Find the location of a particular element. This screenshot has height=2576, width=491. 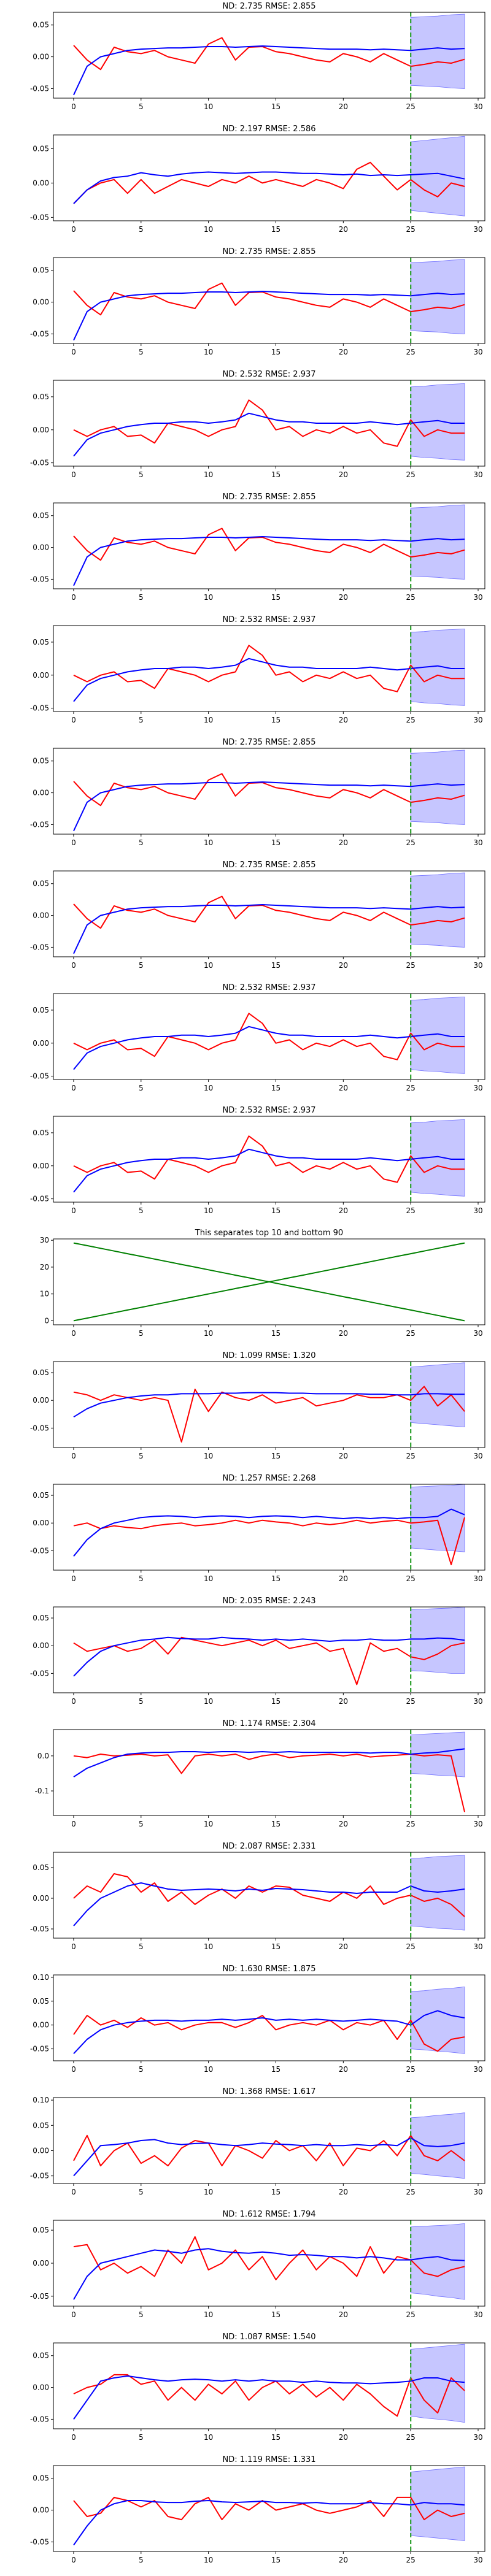

chart-8-x-tick-label: 10 is located at coordinates (209, 965).